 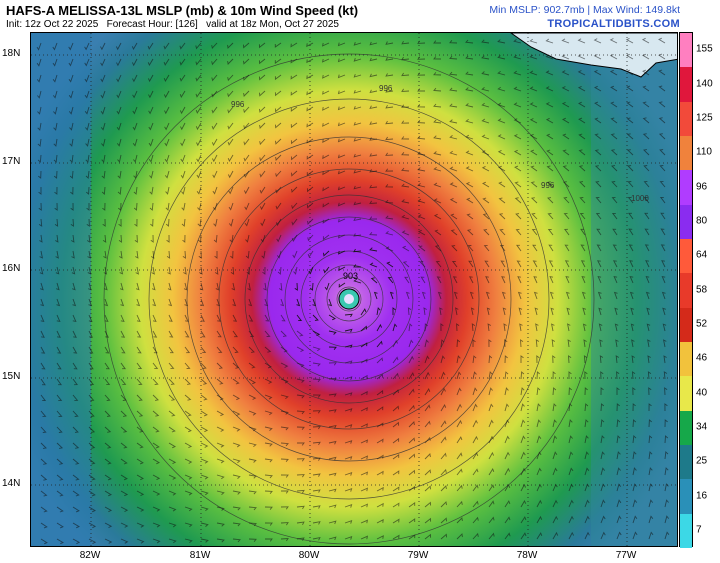 I want to click on colorbar-tick-label: 40, so click(x=702, y=392).